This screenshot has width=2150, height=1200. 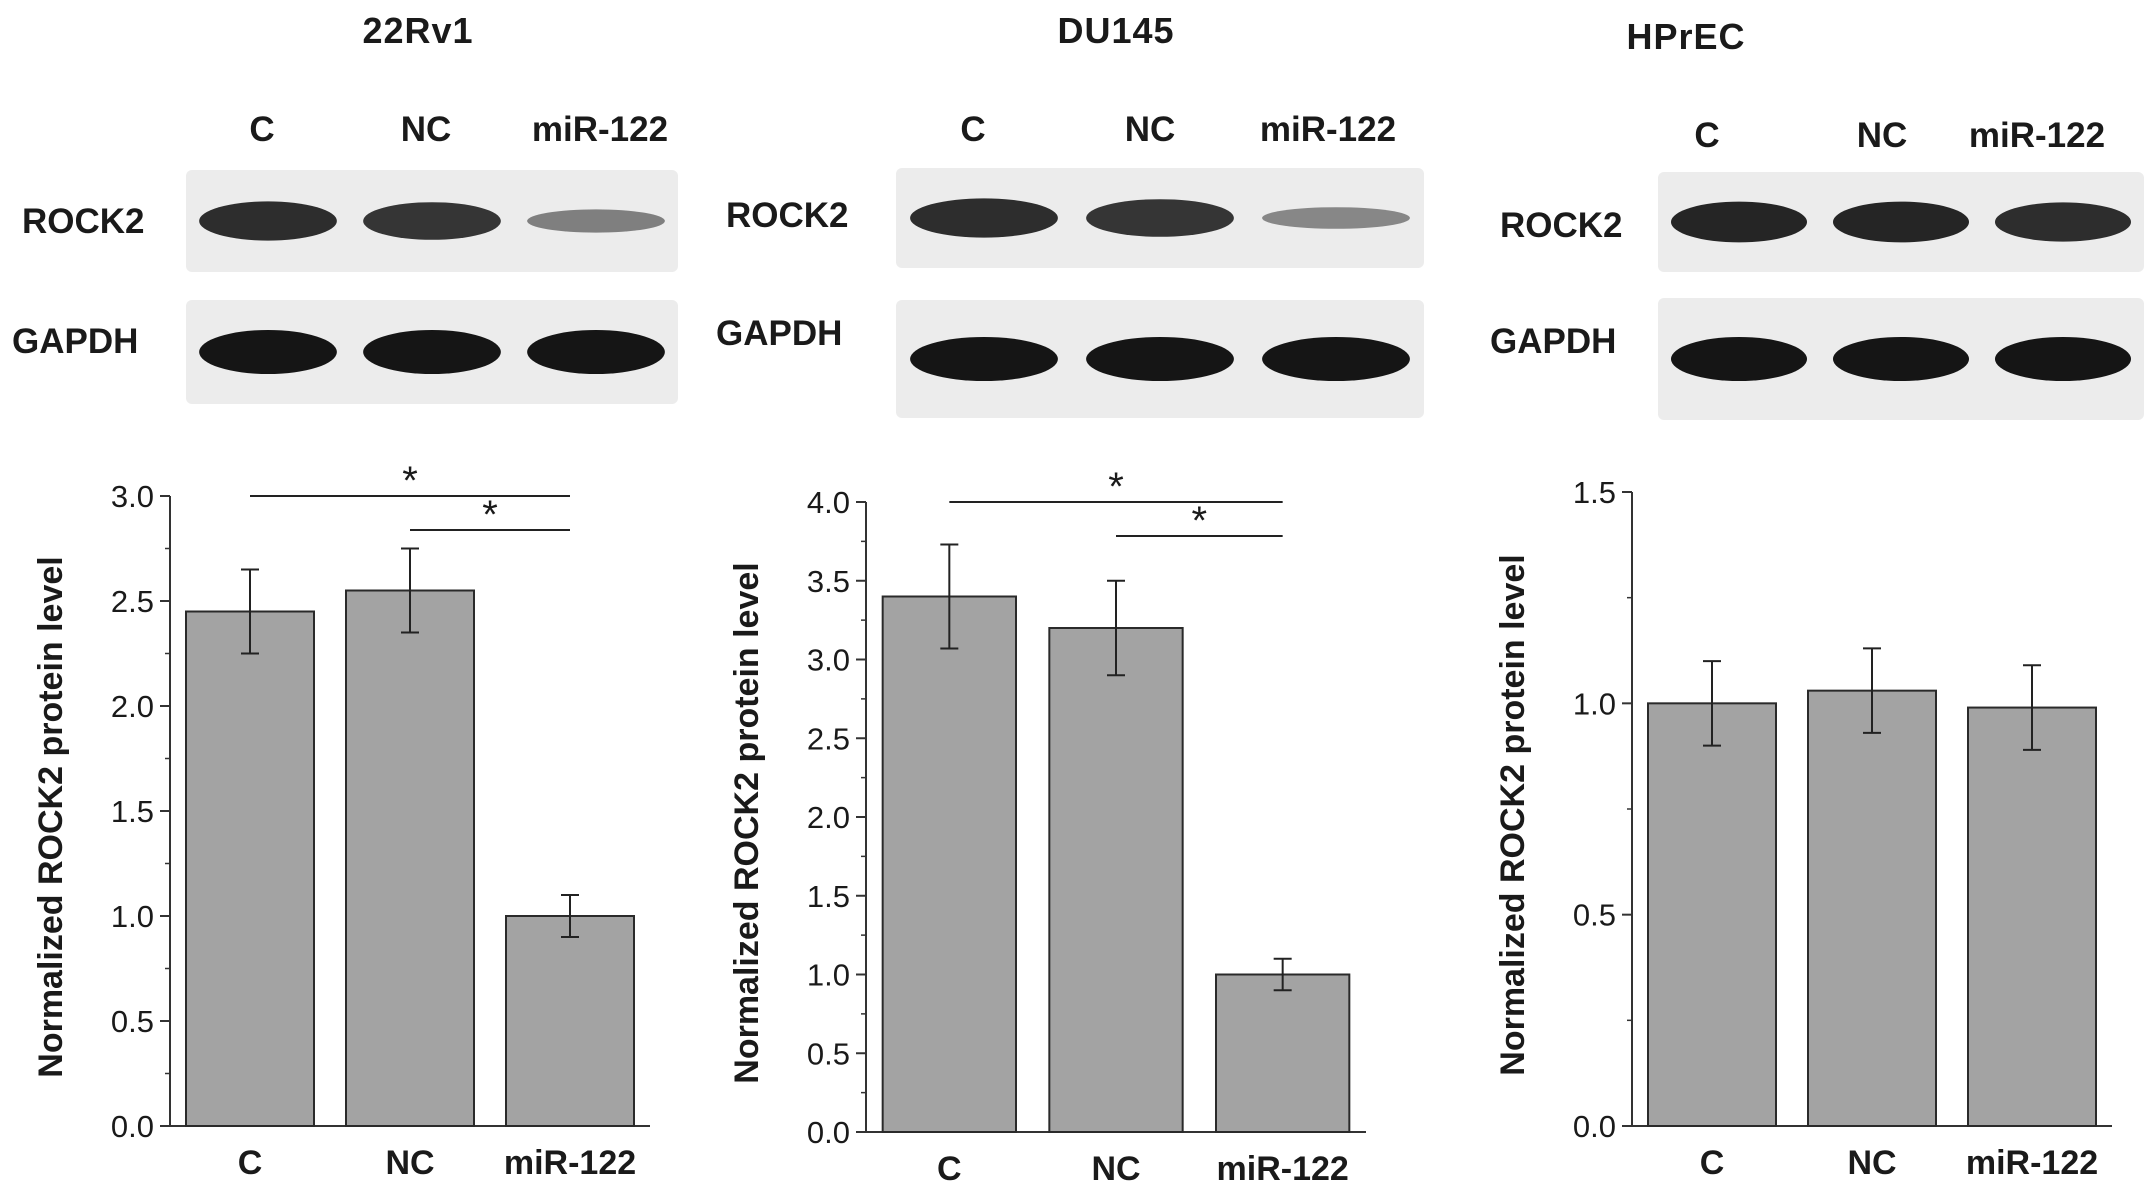 What do you see at coordinates (418, 30) in the screenshot?
I see `panel-title: 22Rv1` at bounding box center [418, 30].